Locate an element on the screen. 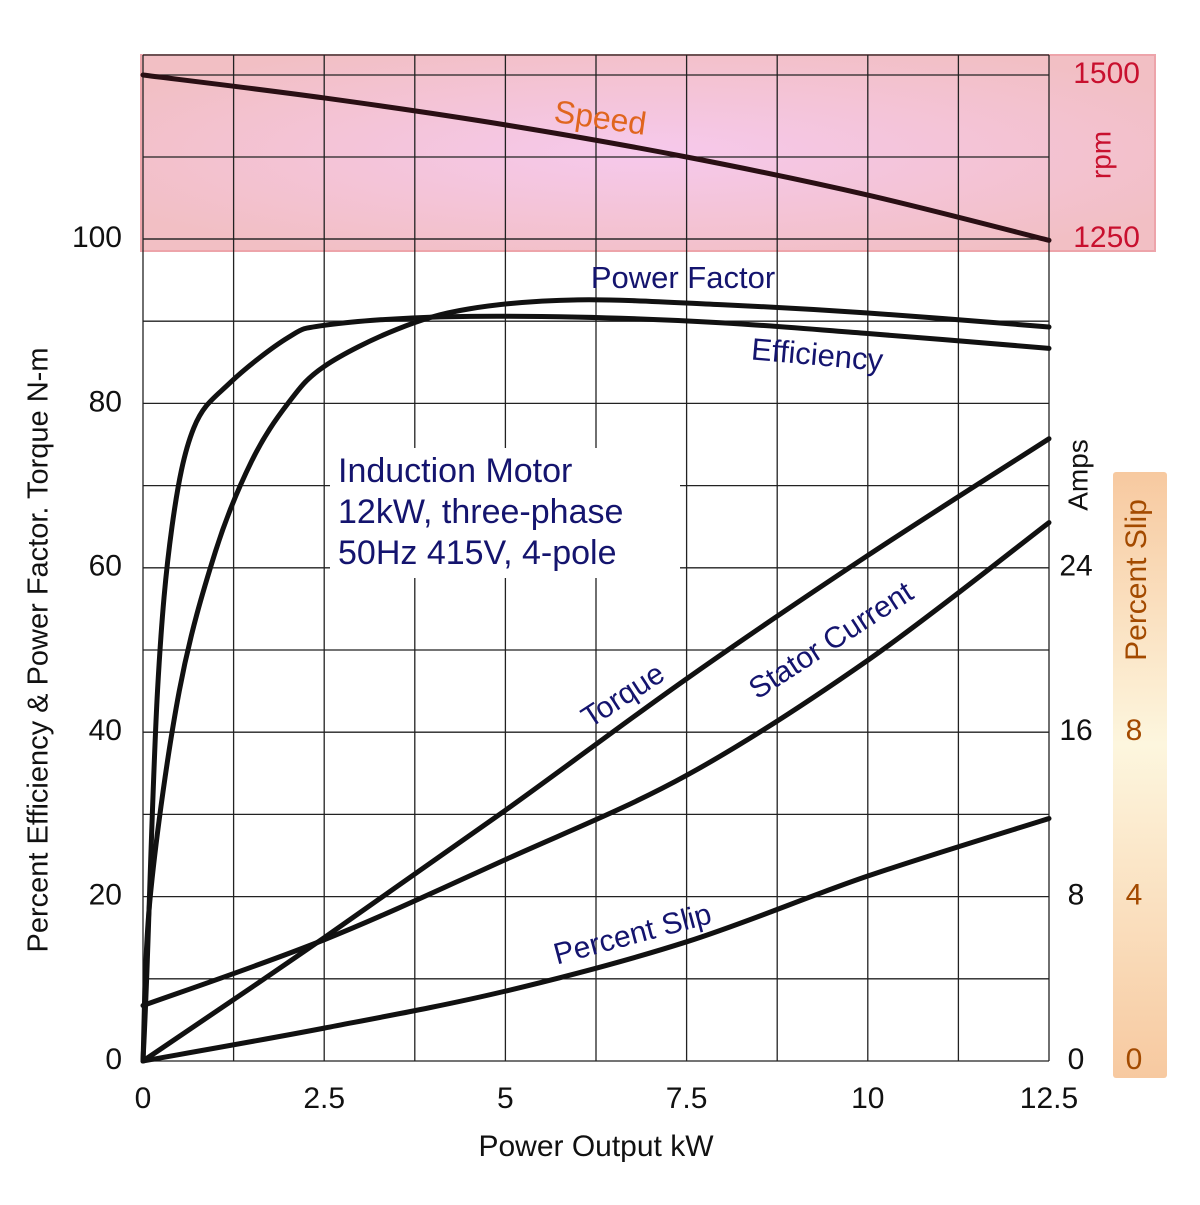  x-tick-label: 2.5 is located at coordinates (324, 1098).